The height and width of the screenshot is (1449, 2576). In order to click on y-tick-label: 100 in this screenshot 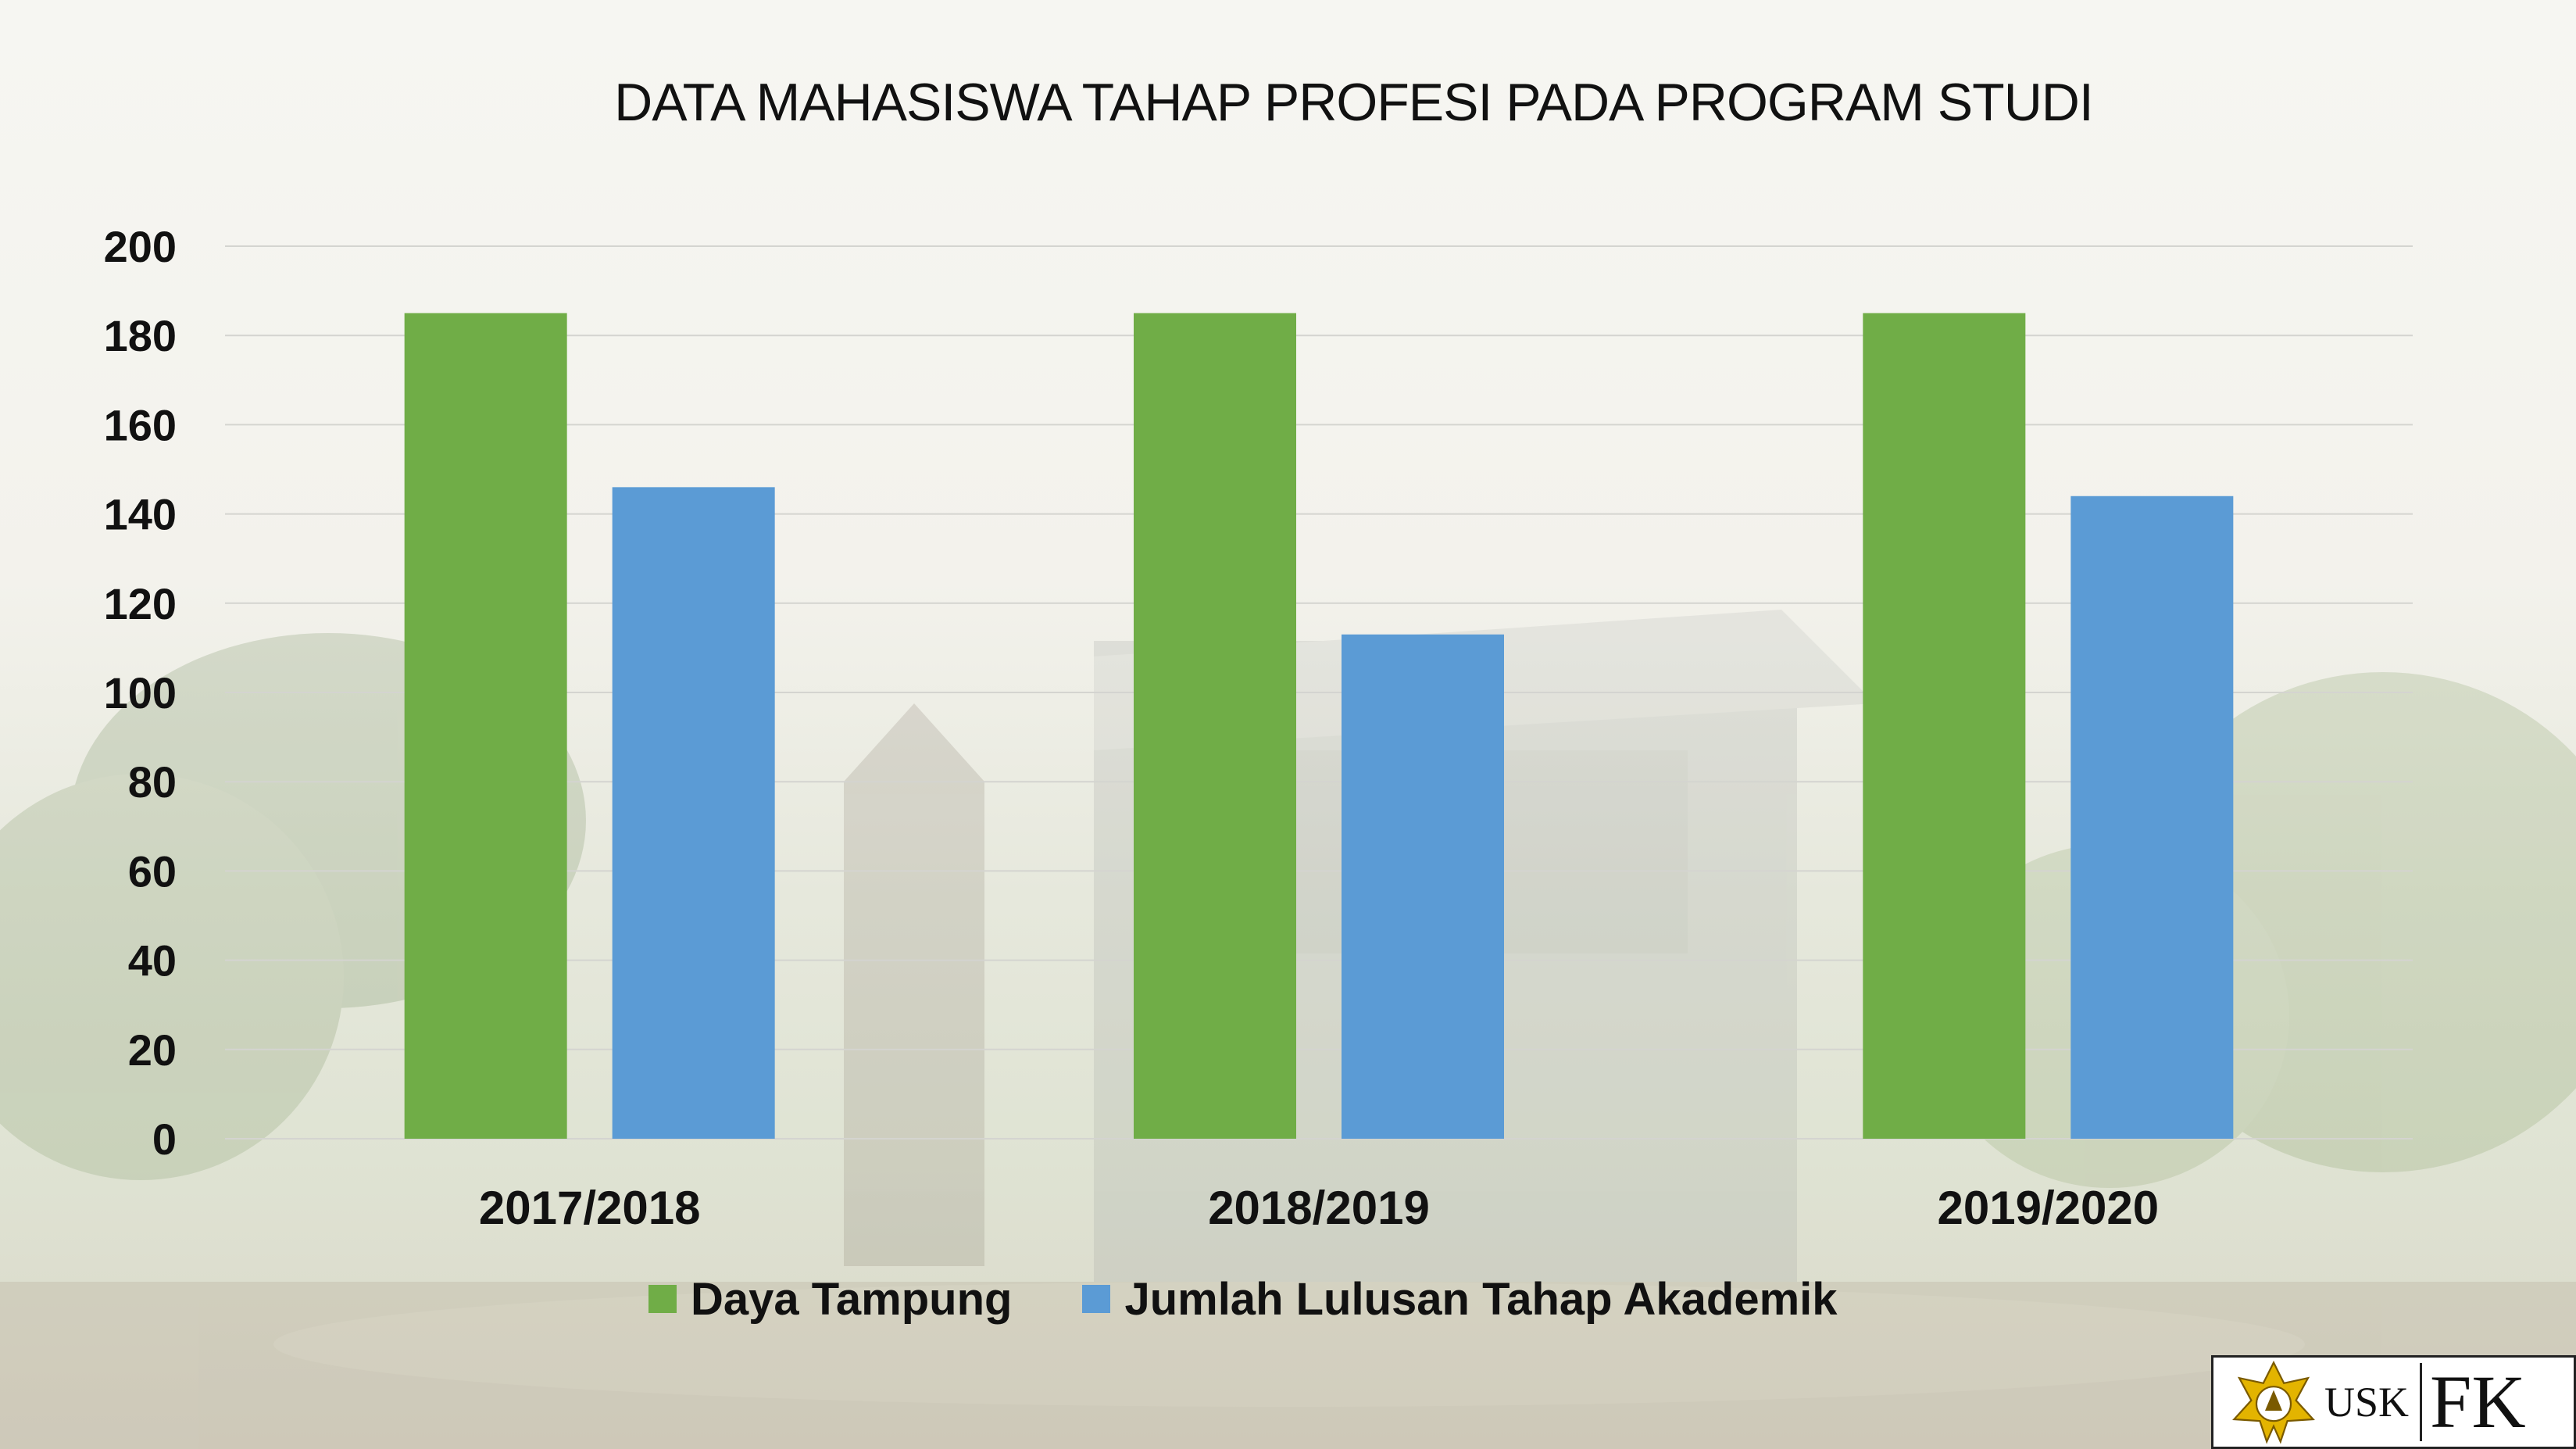, I will do `click(140, 692)`.